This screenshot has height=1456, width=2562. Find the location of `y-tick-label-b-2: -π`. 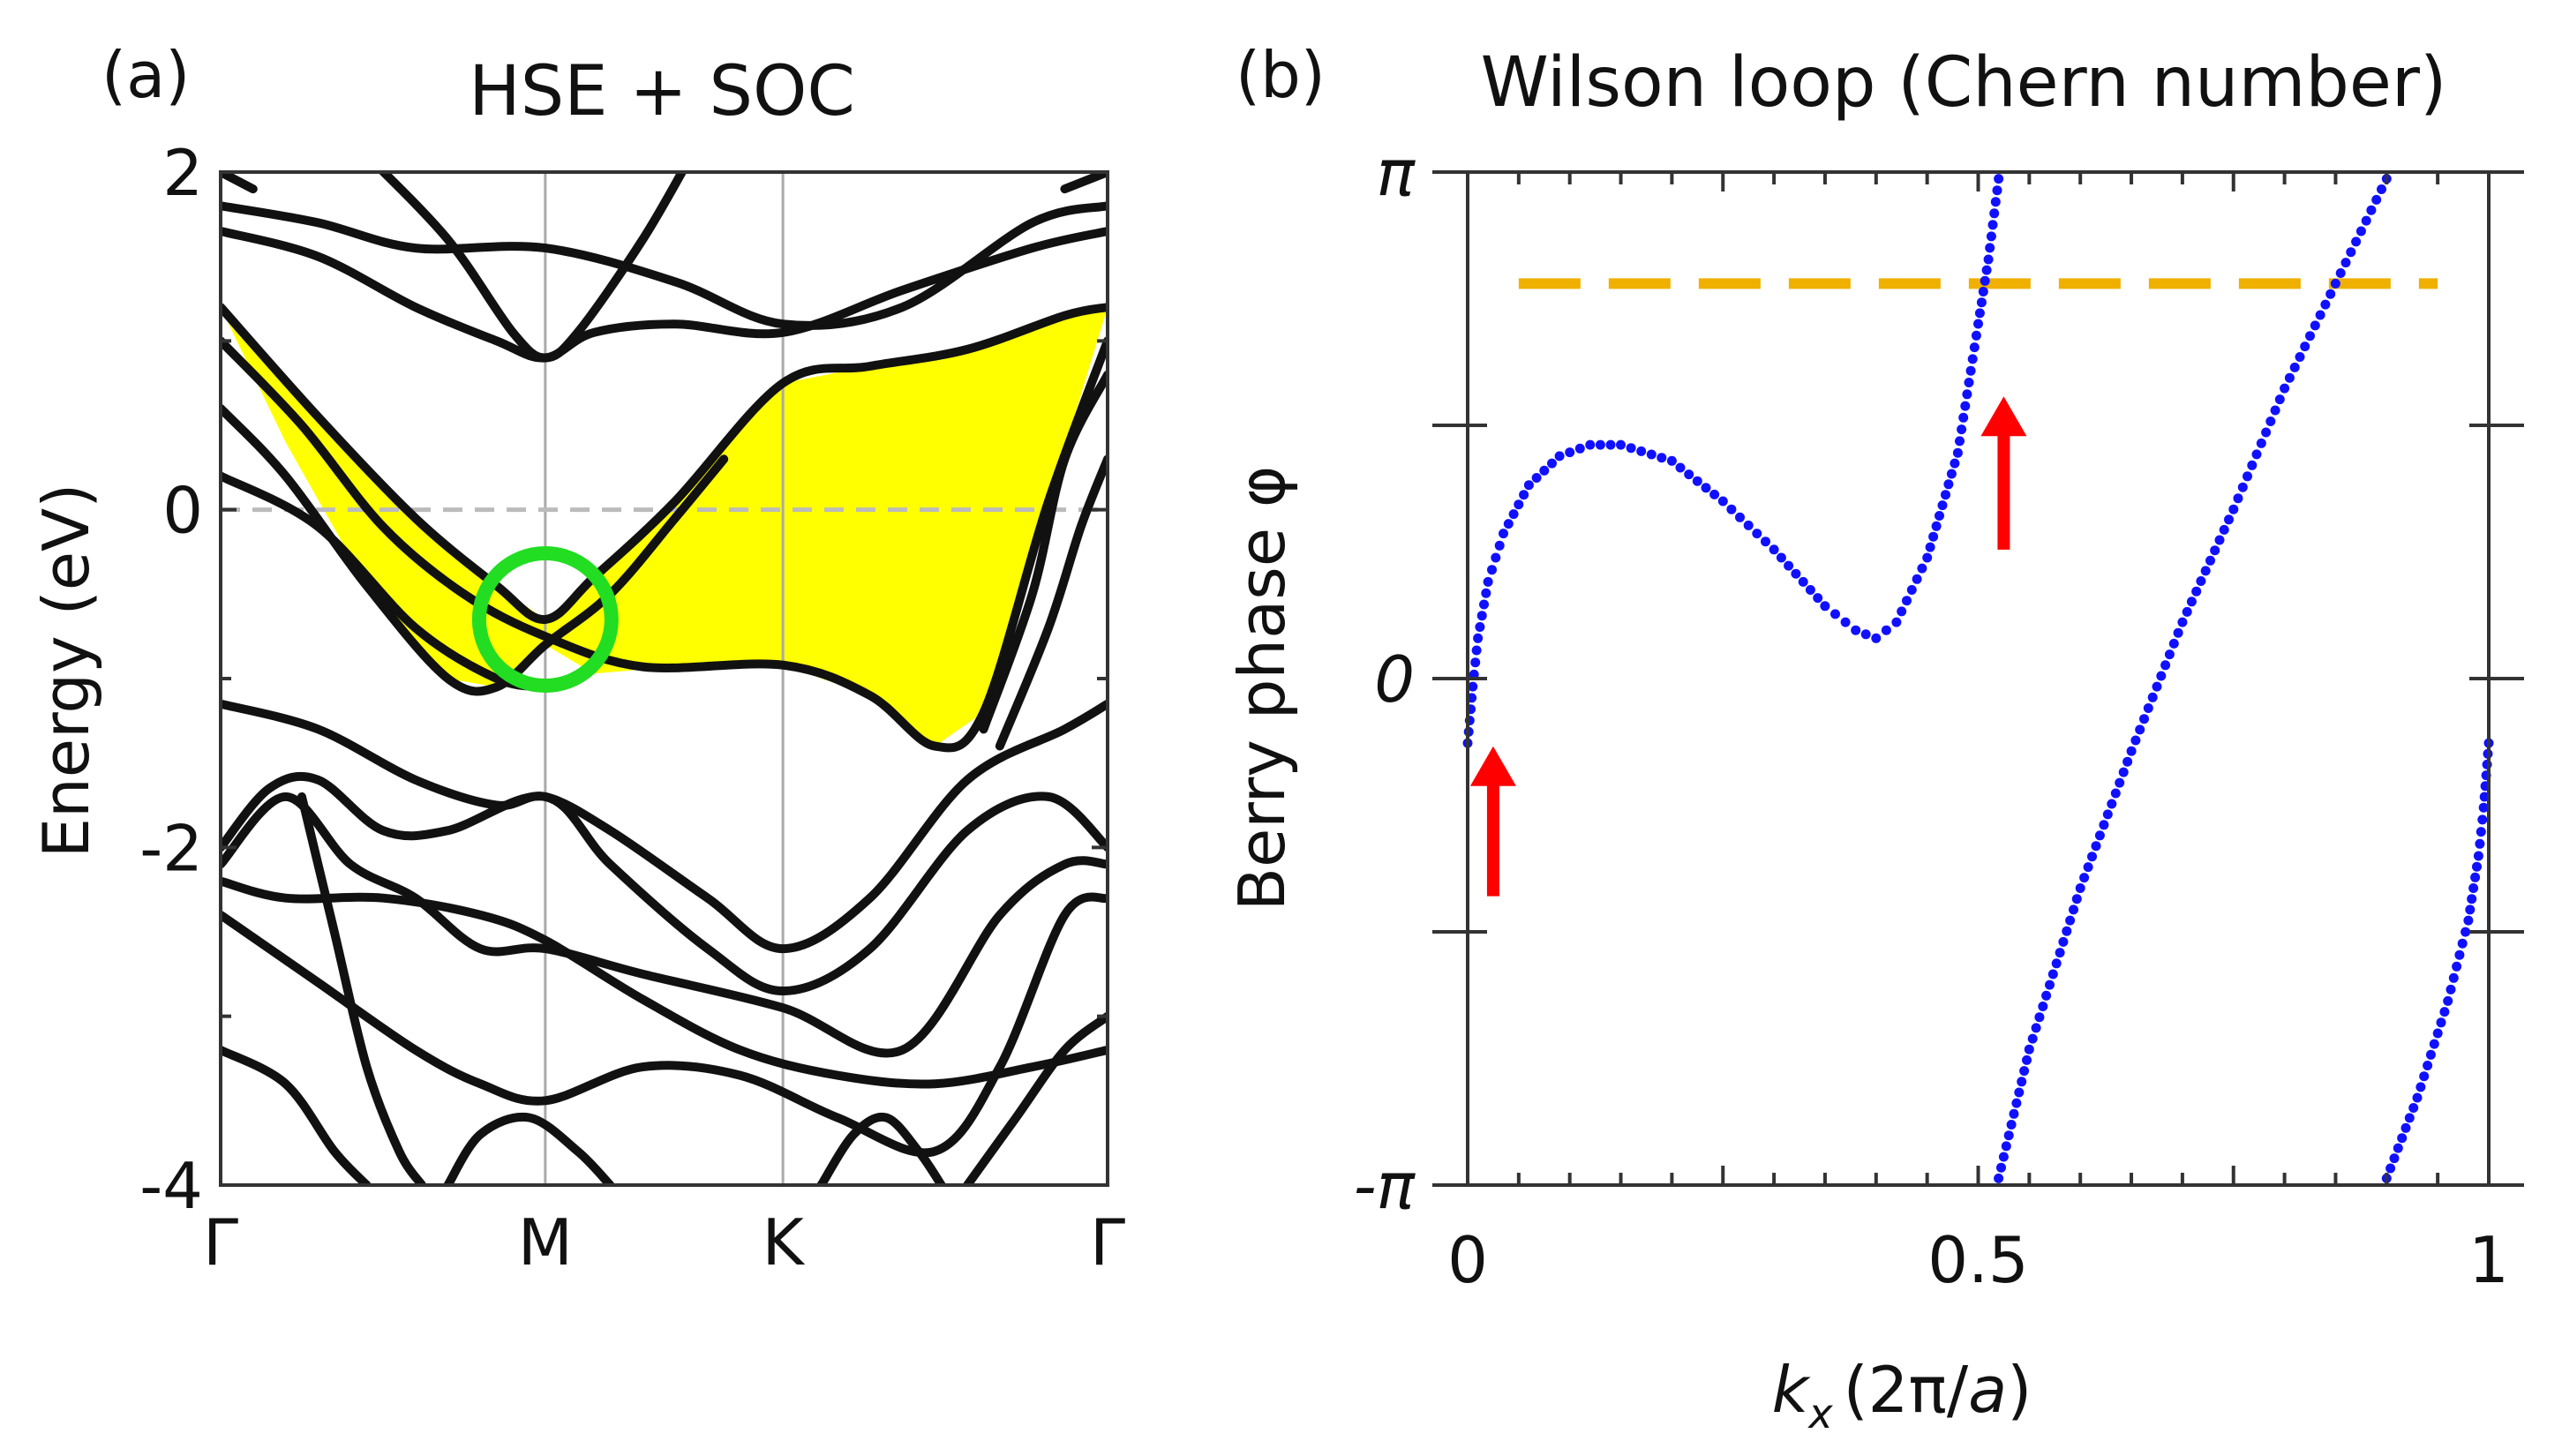

y-tick-label-b-2: -π is located at coordinates (1385, 1186).